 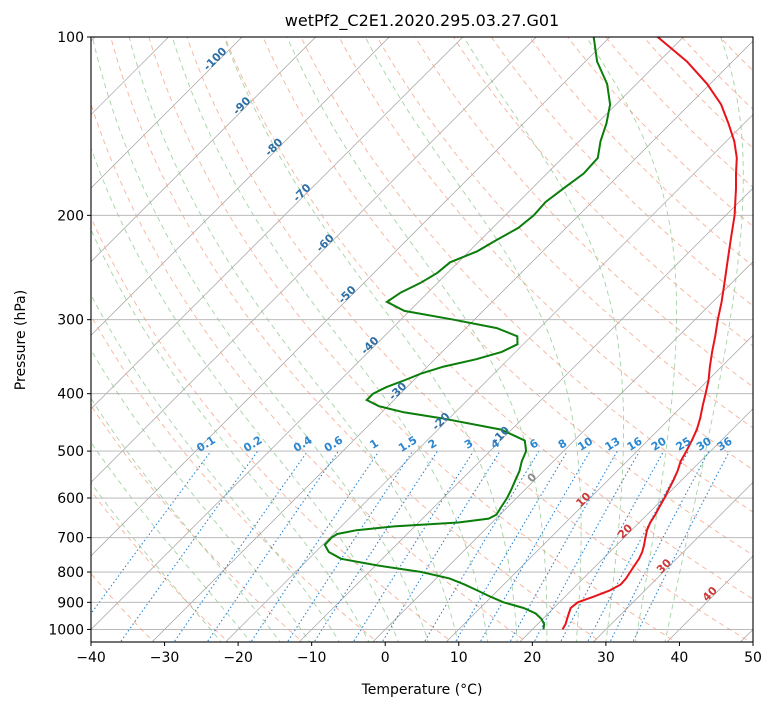 I want to click on dry-adiabat-label: -90, so click(x=241, y=105).